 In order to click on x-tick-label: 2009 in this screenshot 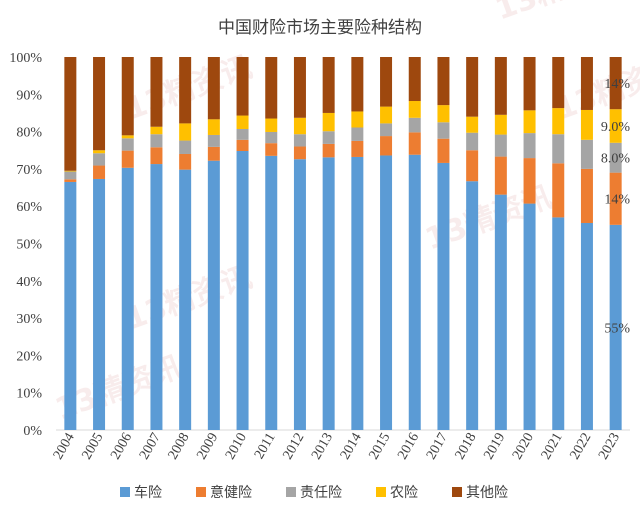, I will do `click(207, 447)`.